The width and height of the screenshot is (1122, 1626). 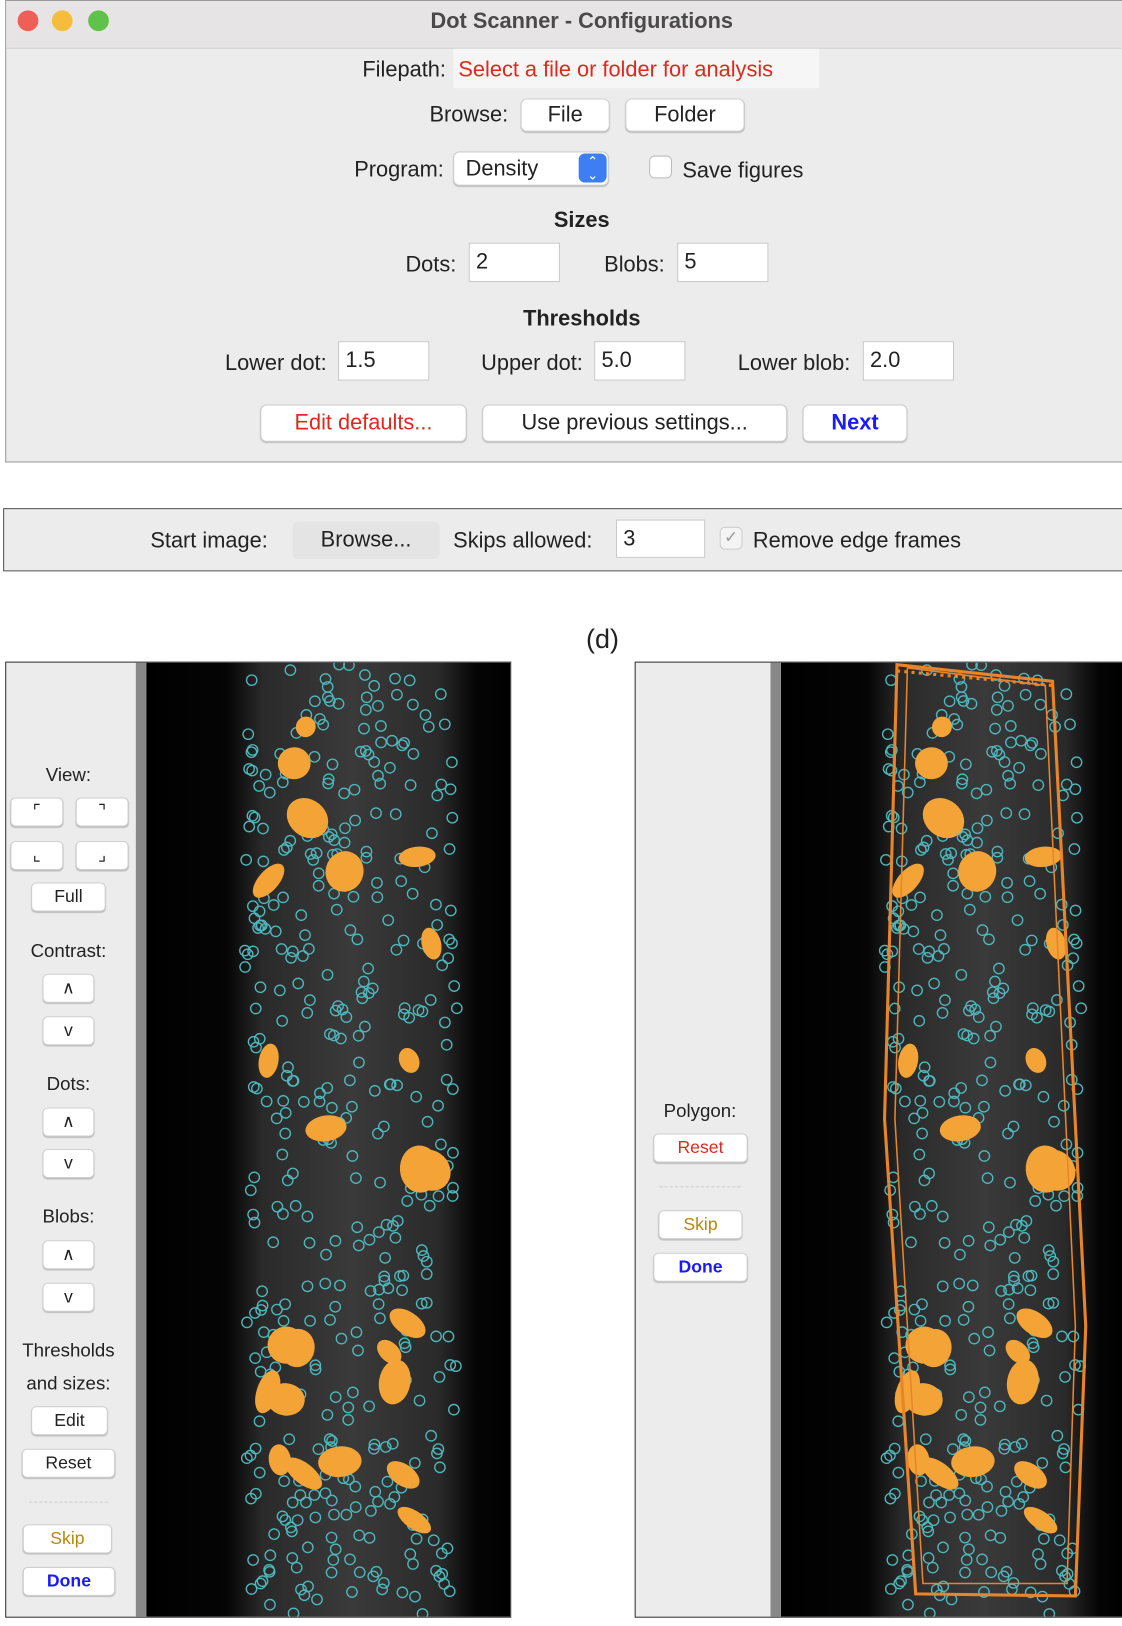 I want to click on dots-input: 2, so click(x=514, y=262).